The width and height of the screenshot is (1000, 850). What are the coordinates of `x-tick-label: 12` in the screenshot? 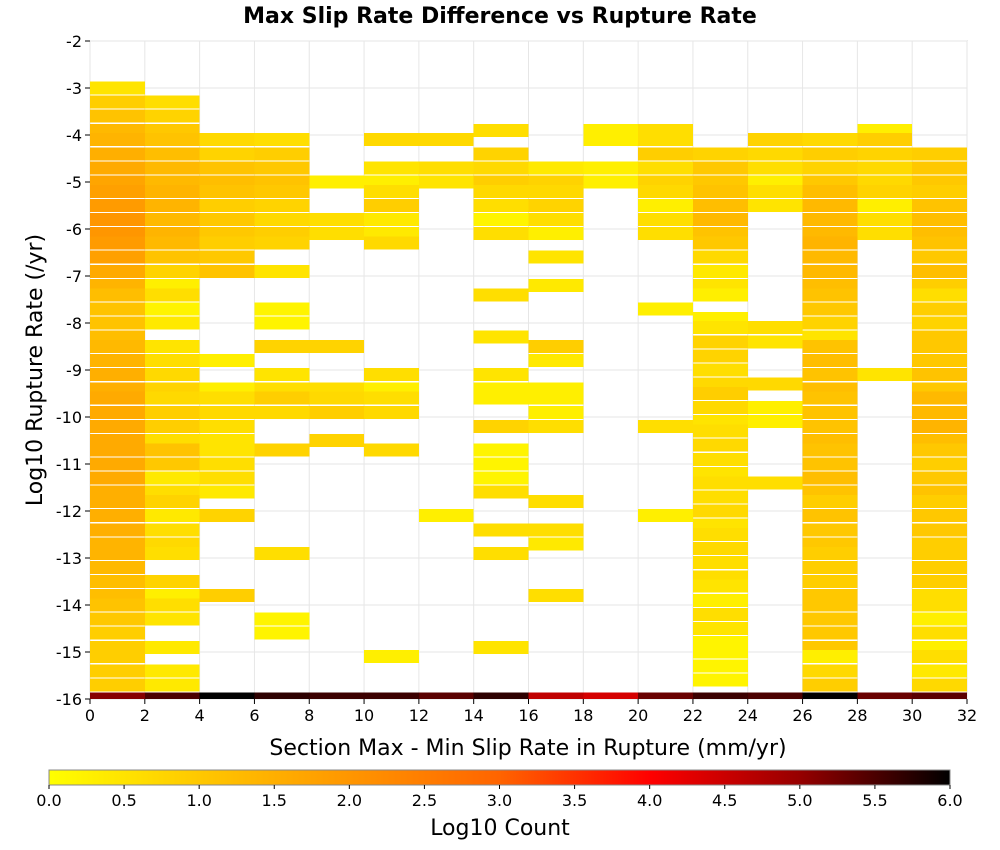 It's located at (419, 715).